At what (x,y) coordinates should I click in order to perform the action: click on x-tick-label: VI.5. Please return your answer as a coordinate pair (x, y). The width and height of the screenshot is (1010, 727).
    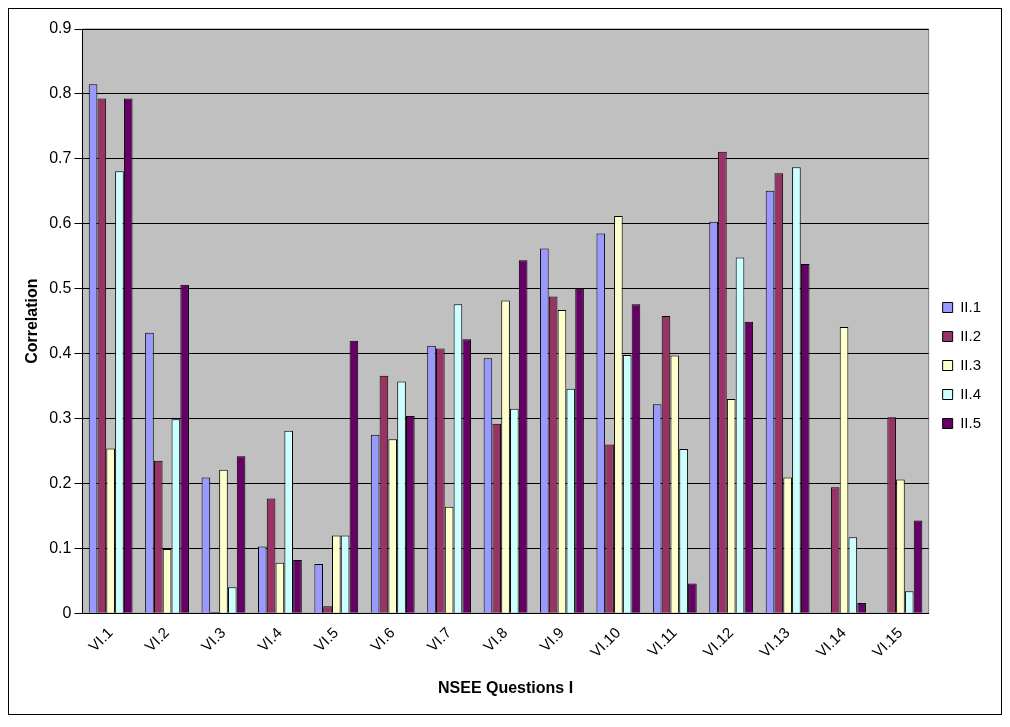
    Looking at the image, I should click on (326, 639).